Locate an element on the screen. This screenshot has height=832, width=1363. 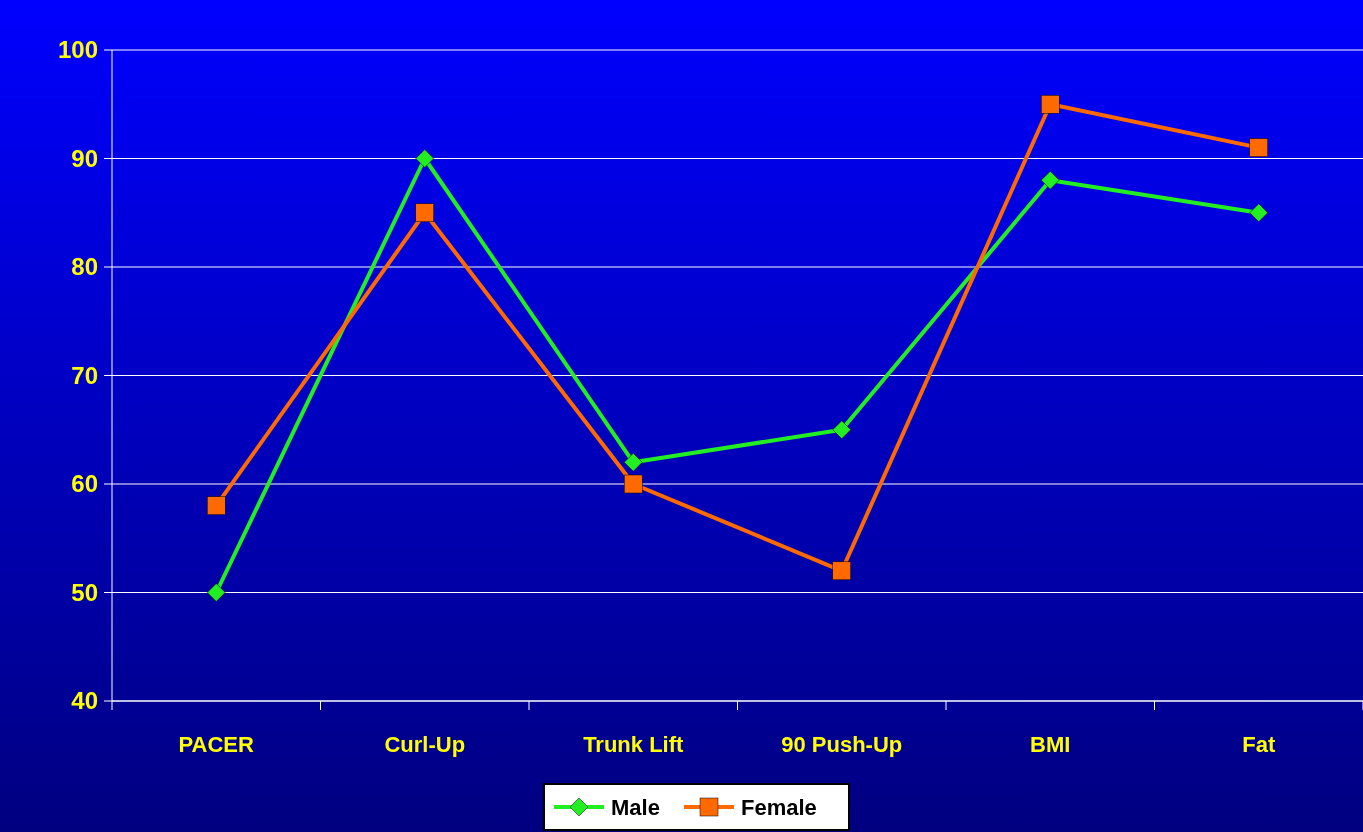
y-tick-label: 50 is located at coordinates (84, 592).